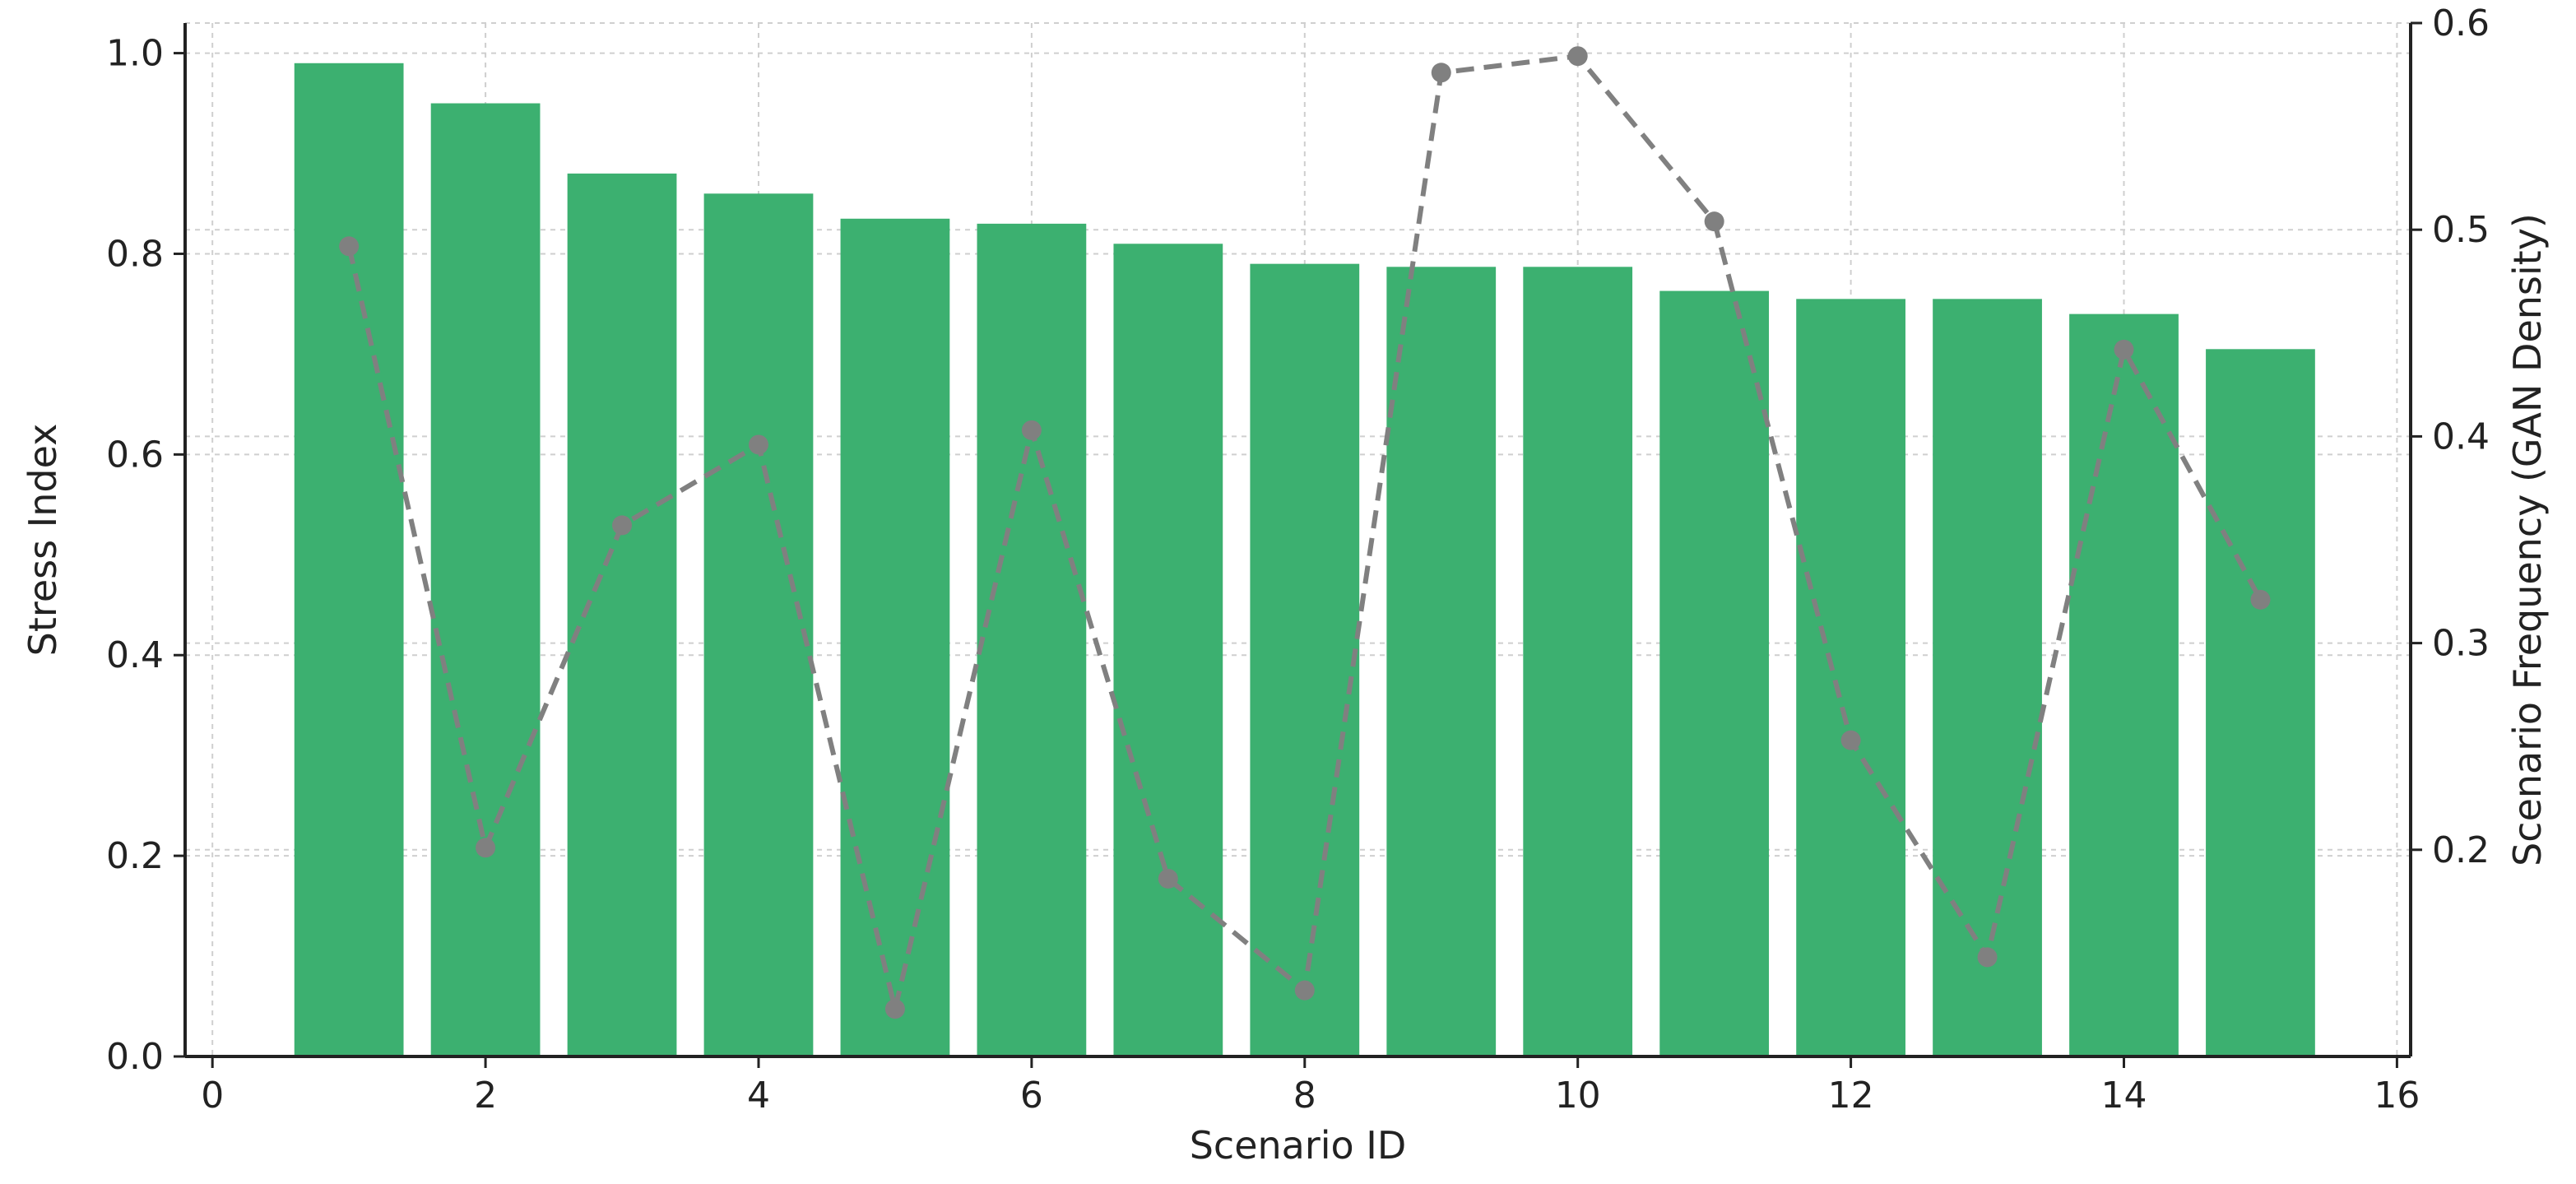  What do you see at coordinates (758, 1096) in the screenshot?
I see `x-tick-label: 4` at bounding box center [758, 1096].